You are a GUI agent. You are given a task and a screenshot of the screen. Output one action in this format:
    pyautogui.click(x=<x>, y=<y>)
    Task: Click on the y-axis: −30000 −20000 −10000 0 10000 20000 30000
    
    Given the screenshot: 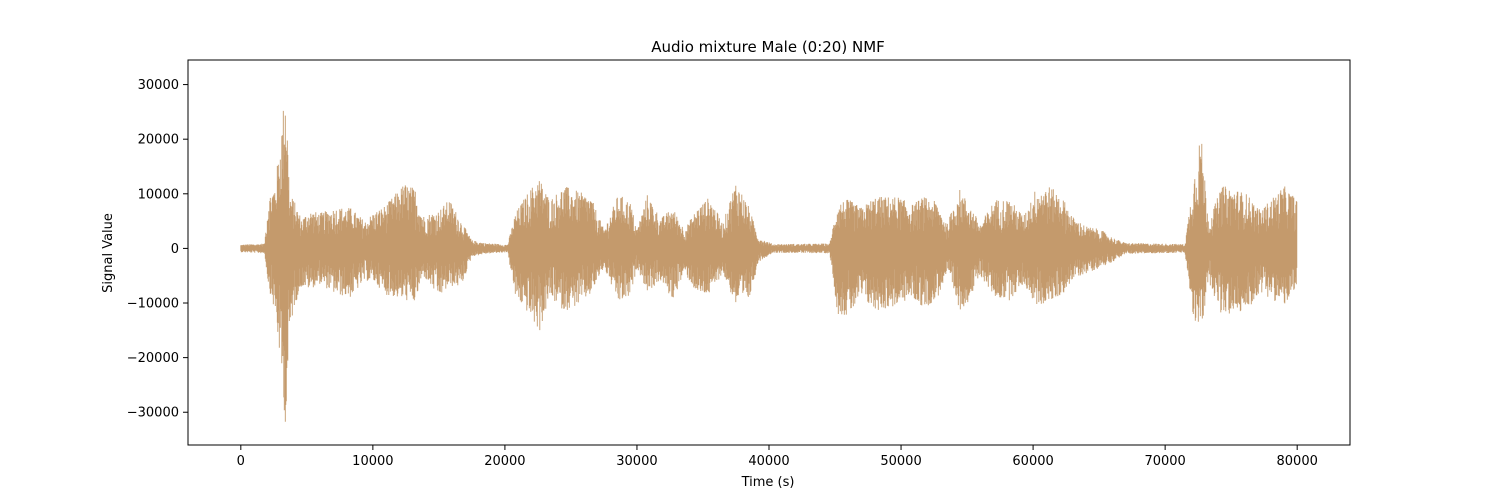 What is the action you would take?
    pyautogui.click(x=157, y=249)
    